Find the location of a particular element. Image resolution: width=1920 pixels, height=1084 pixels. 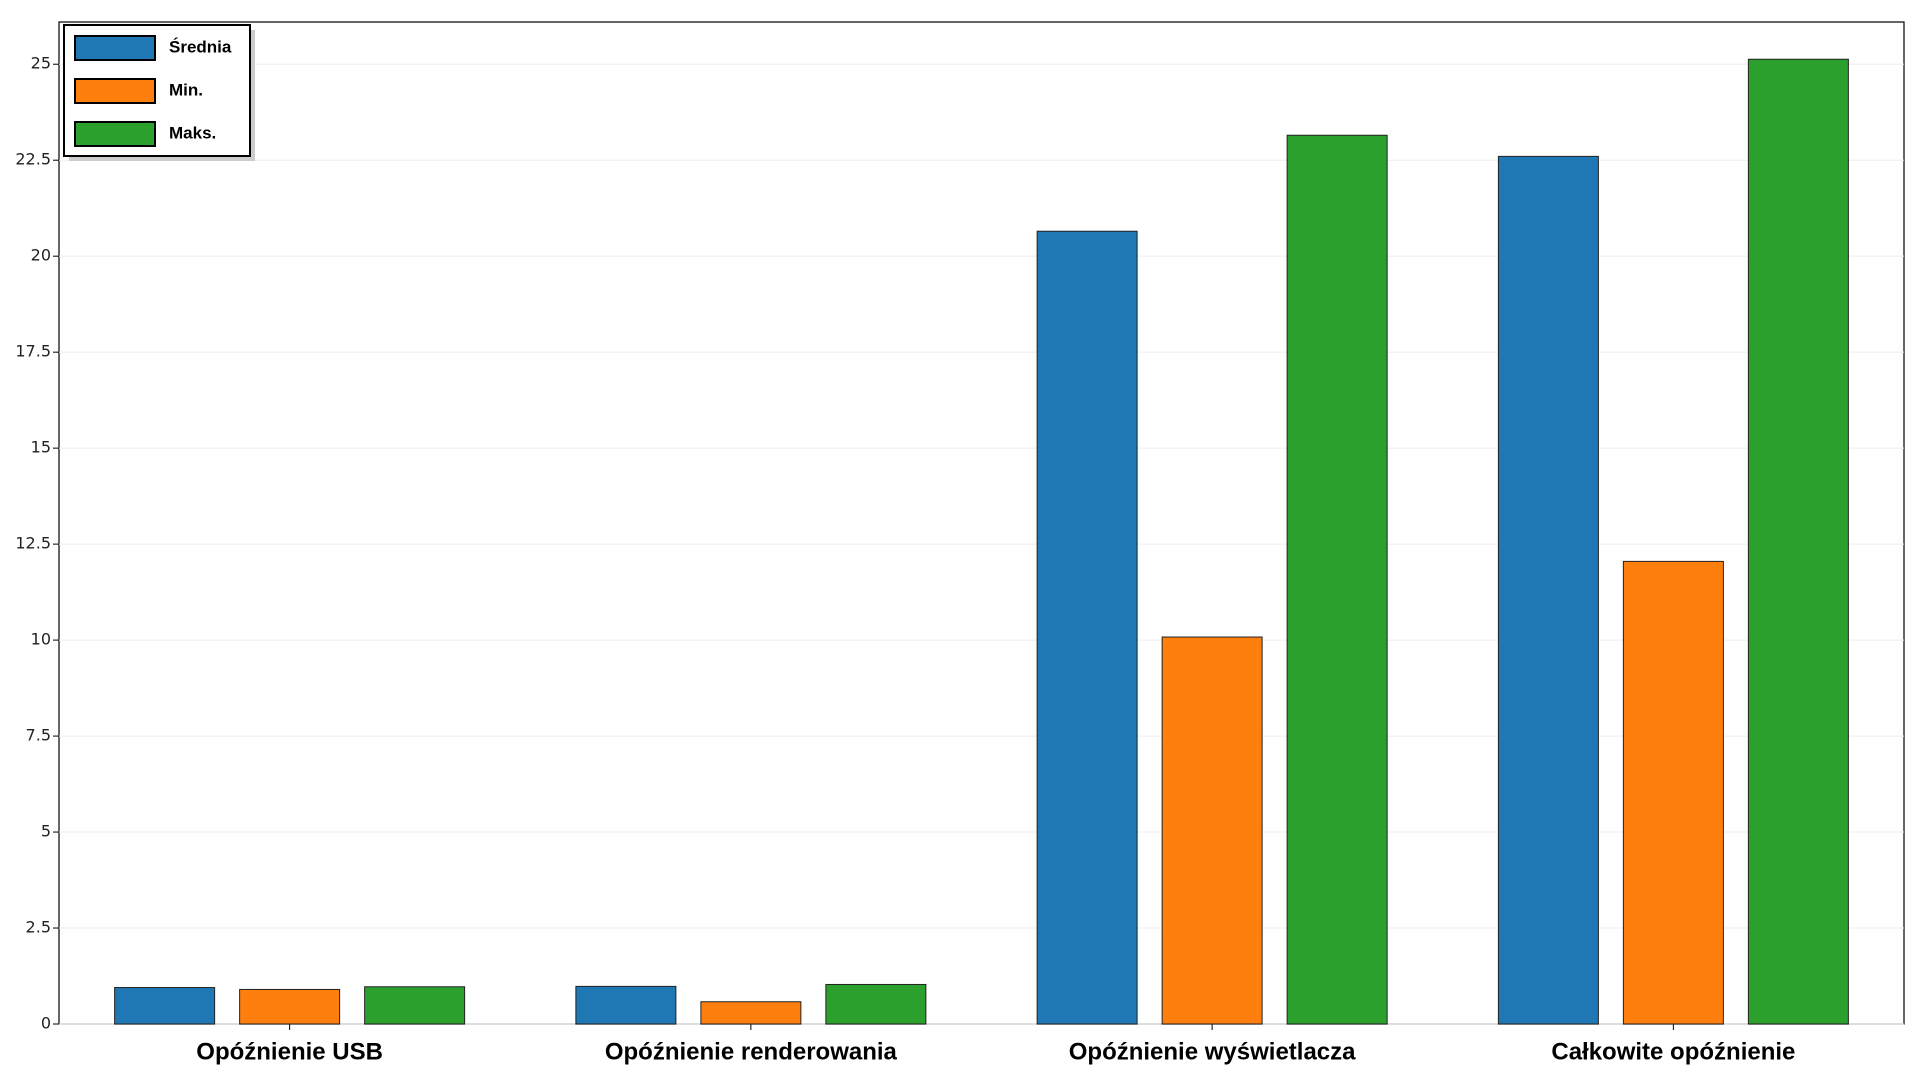

y-tick-label: 20 is located at coordinates (41, 255).